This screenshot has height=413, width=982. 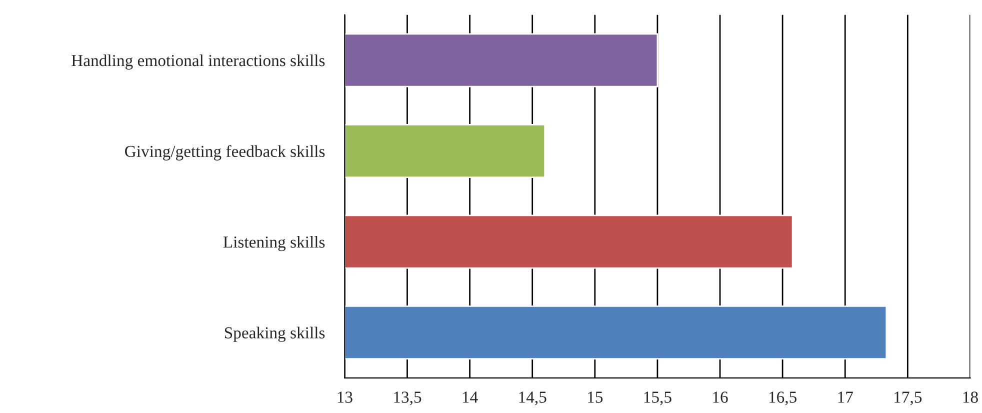 What do you see at coordinates (908, 399) in the screenshot?
I see `x-tick-label: 17,5` at bounding box center [908, 399].